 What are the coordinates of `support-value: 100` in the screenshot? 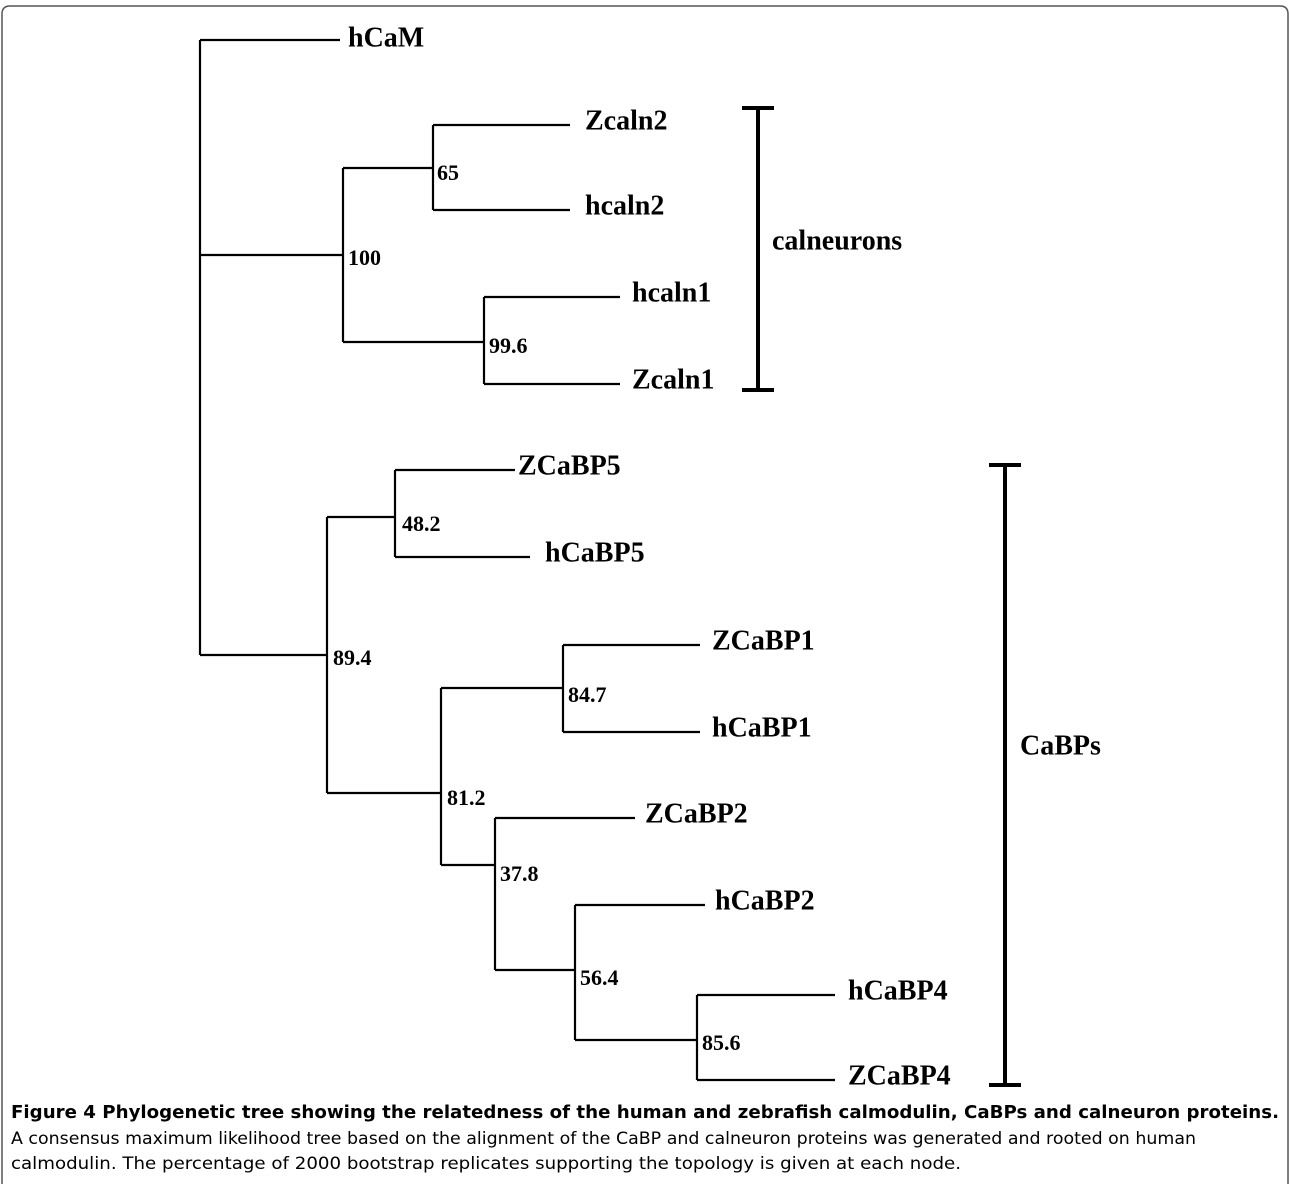 It's located at (364, 257).